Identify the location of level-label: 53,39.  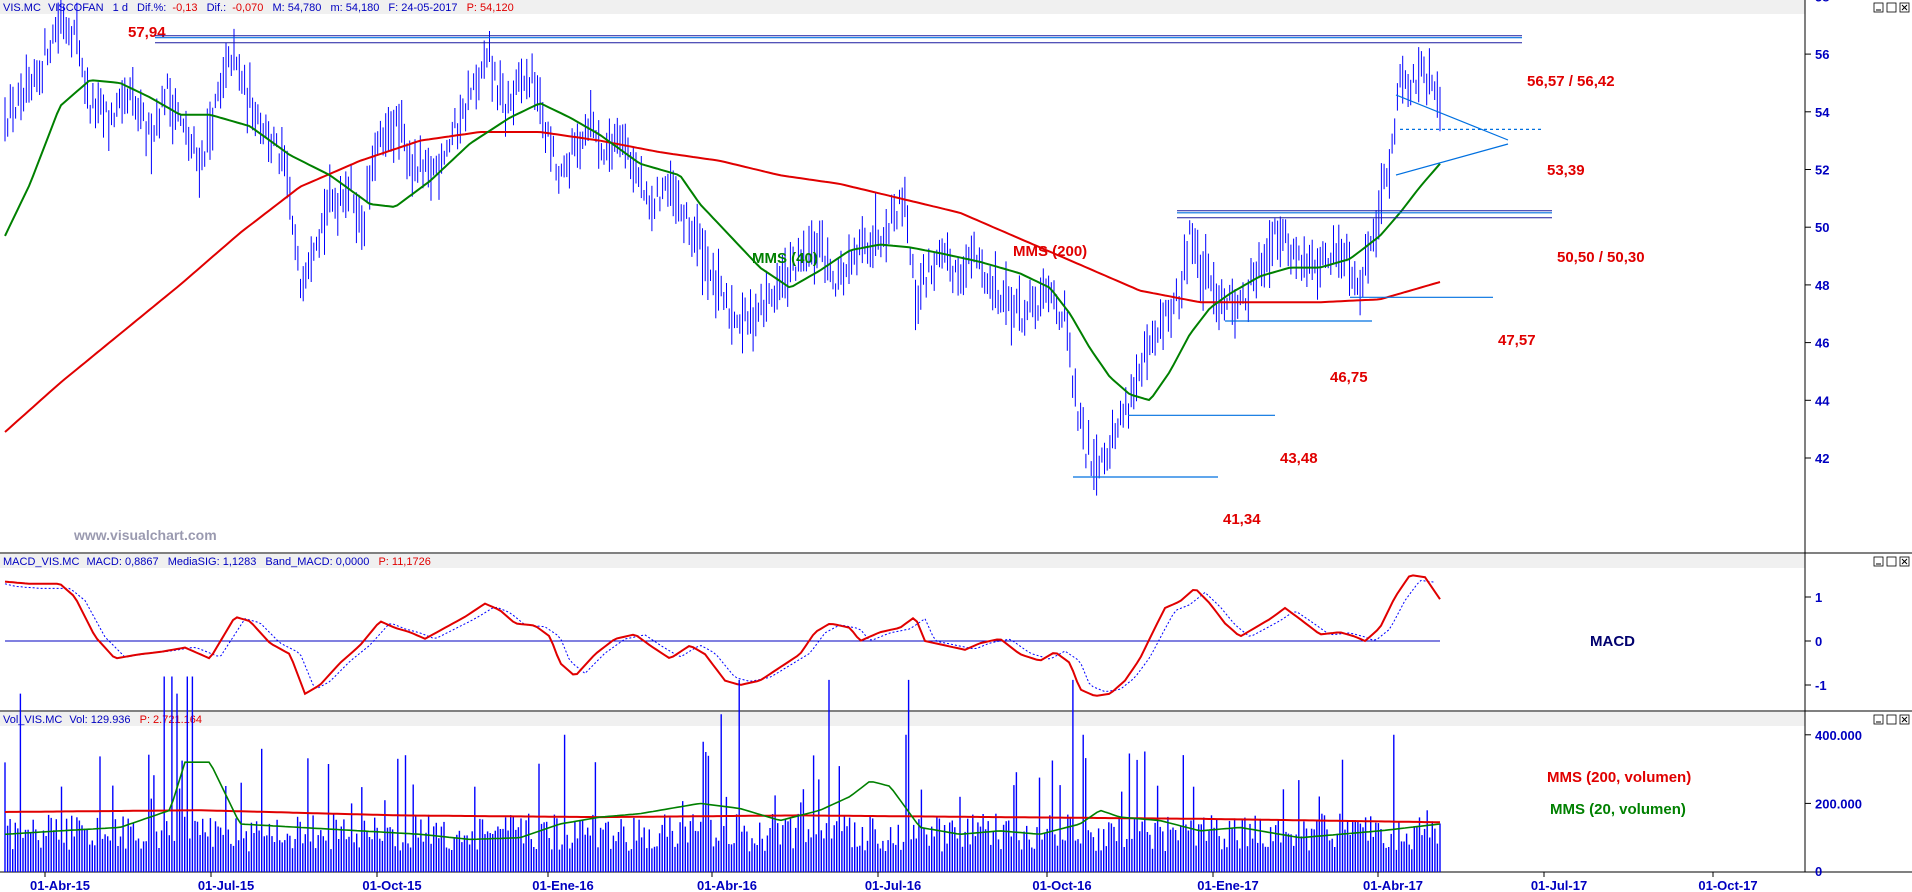
(1566, 170).